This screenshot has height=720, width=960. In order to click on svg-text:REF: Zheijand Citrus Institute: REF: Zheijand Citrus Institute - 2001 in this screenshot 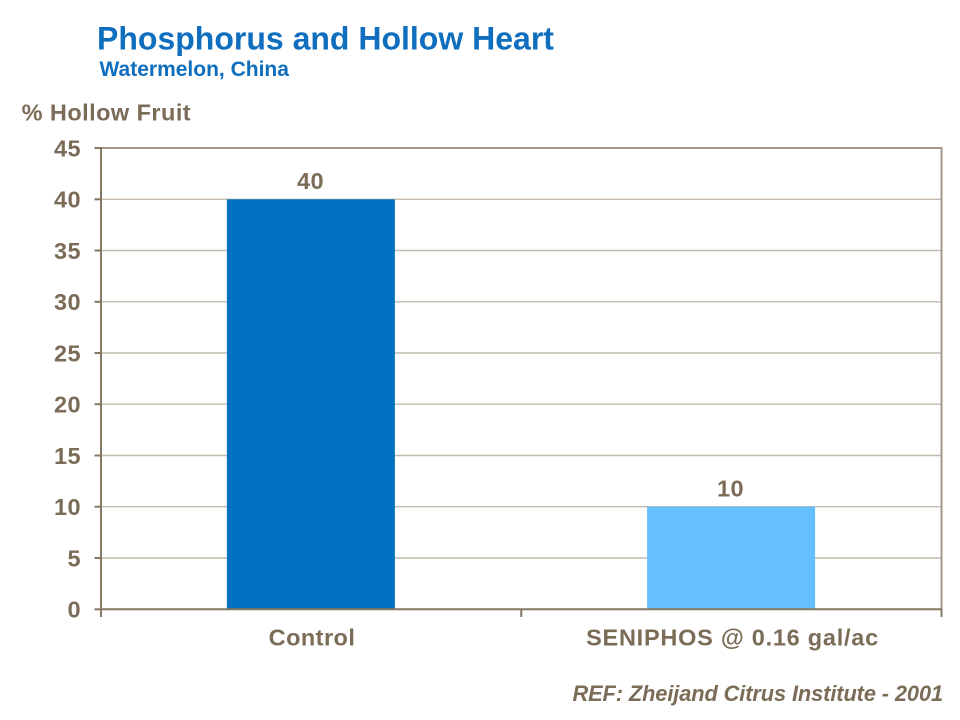, I will do `click(757, 693)`.